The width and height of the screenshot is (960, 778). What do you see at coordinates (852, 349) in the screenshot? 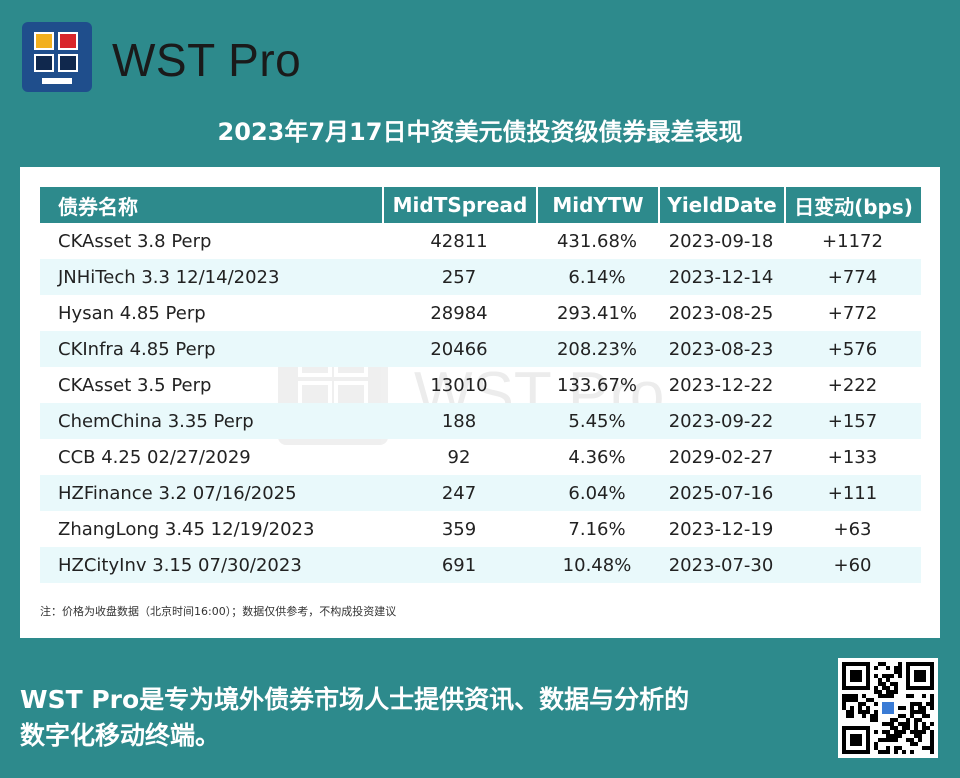
I see `daily-change-cell: +576` at bounding box center [852, 349].